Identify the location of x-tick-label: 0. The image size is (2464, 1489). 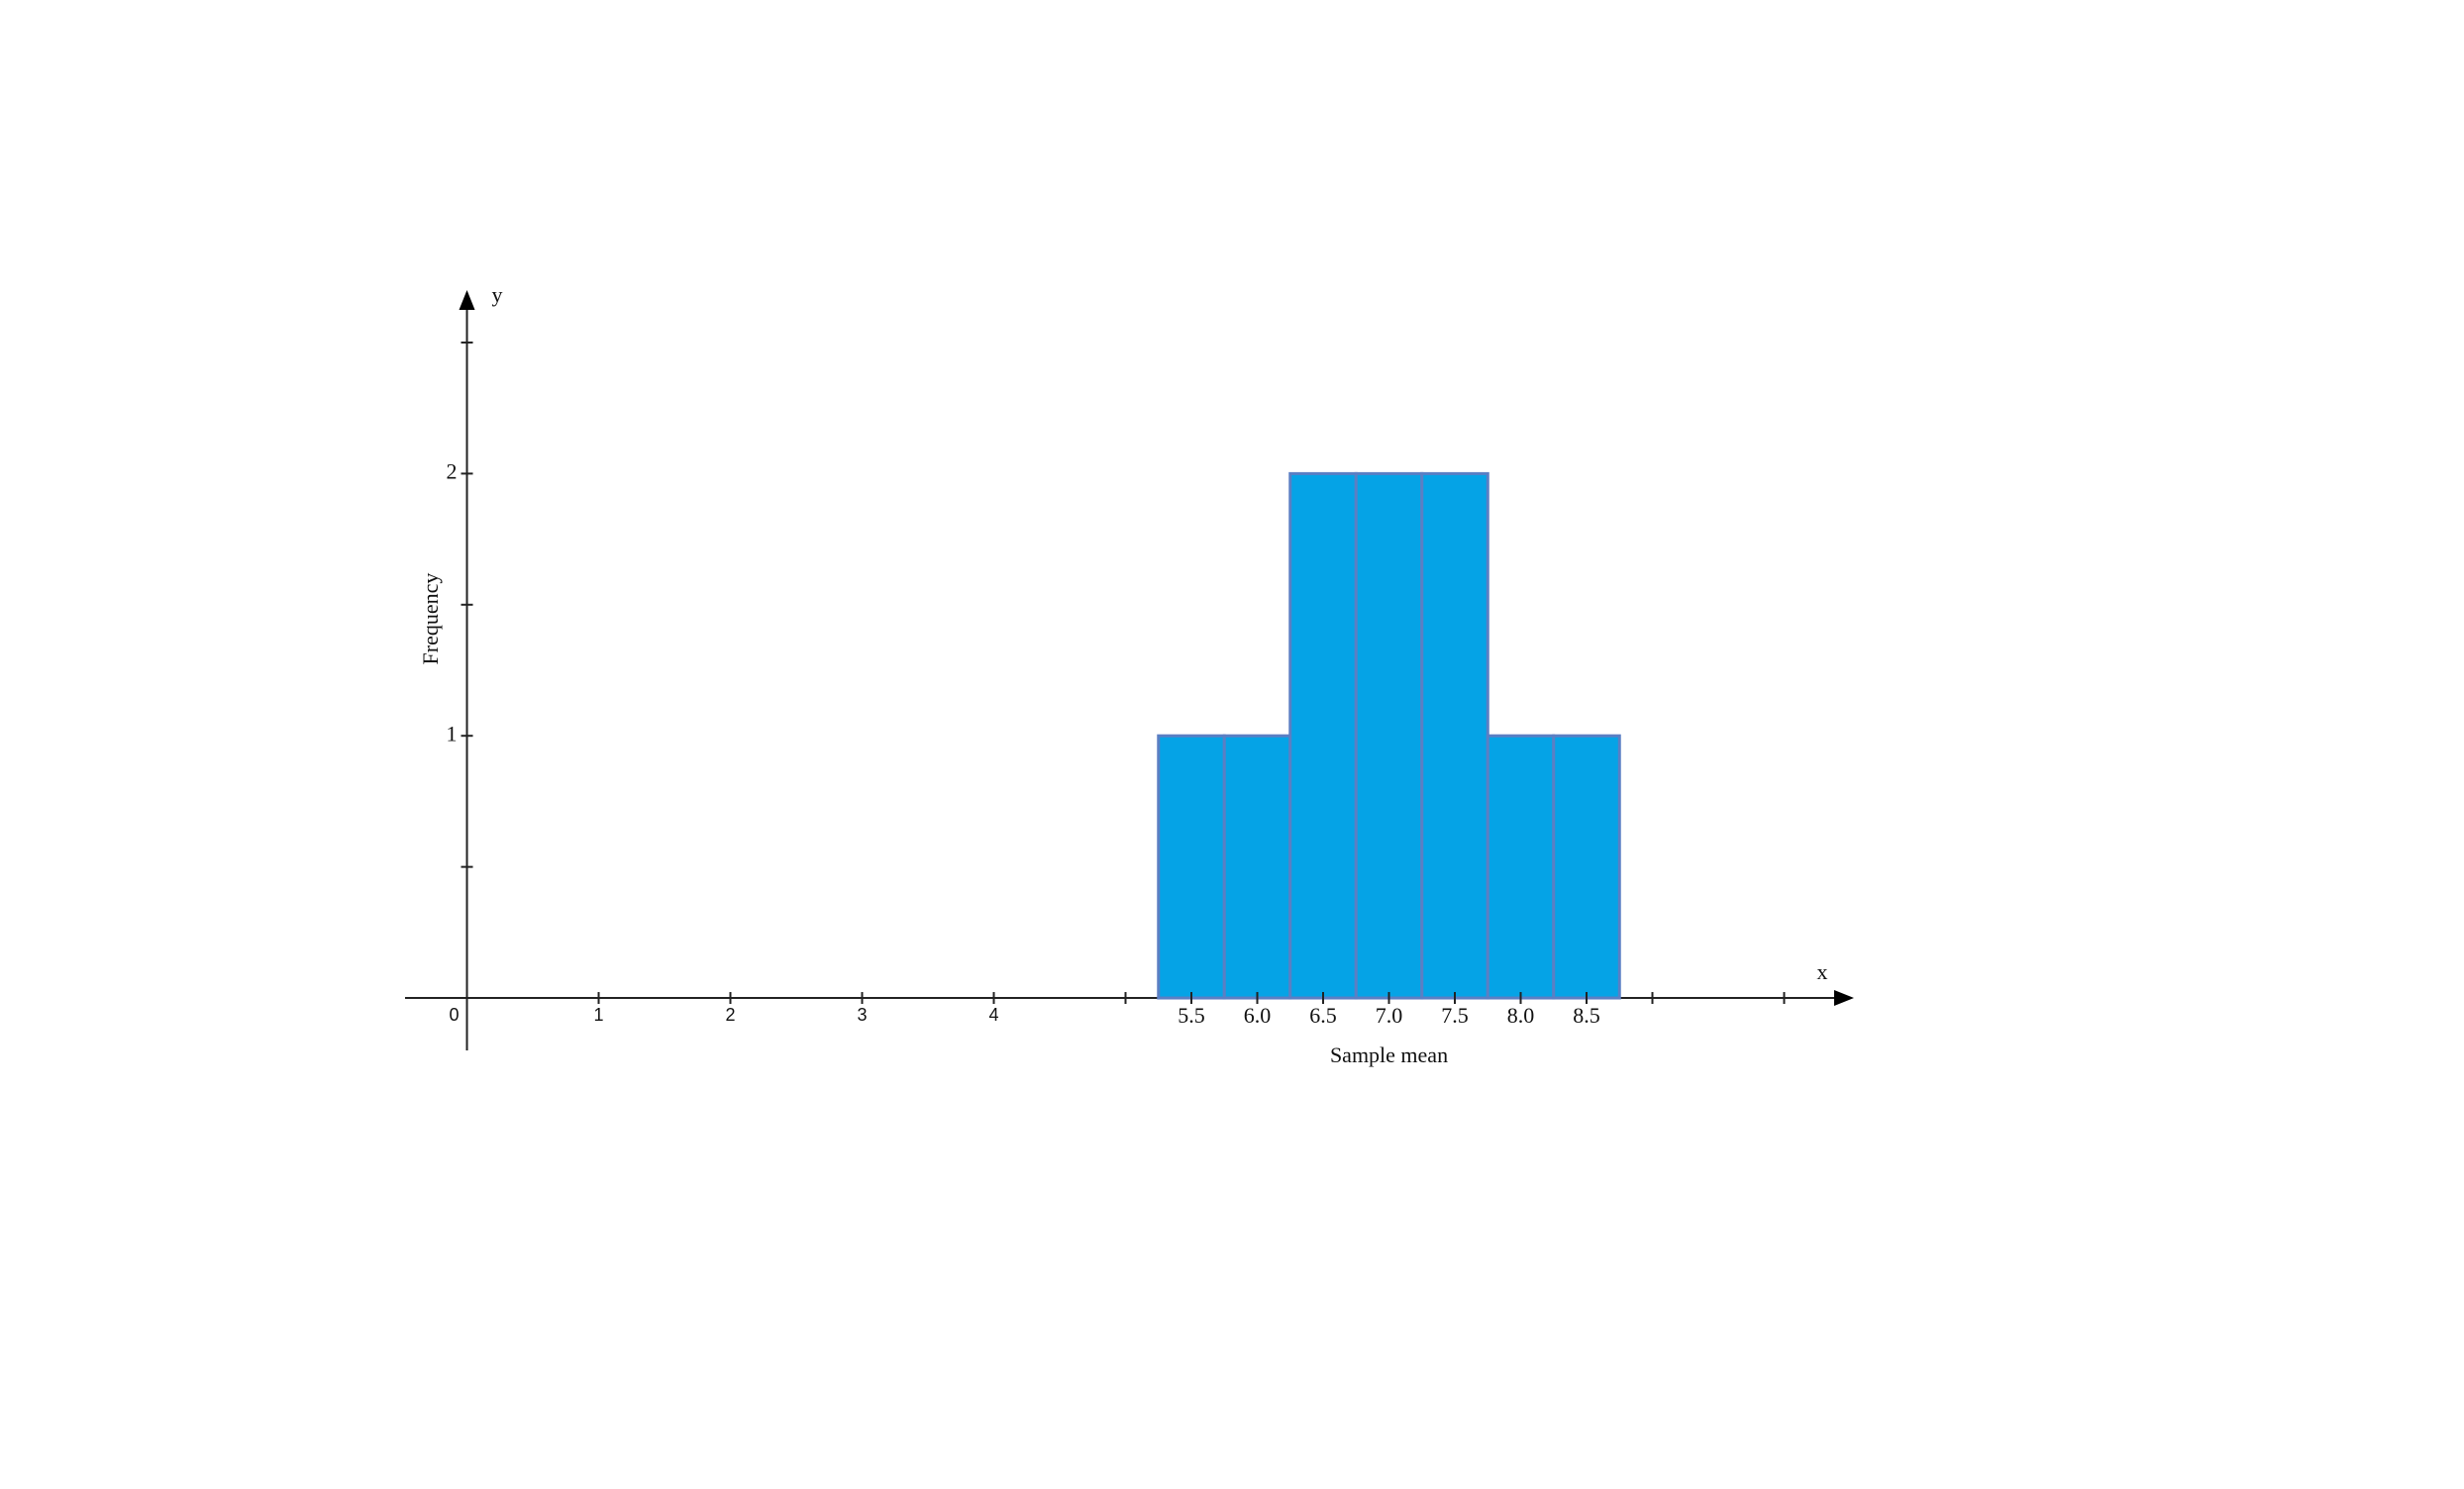
(455, 1015).